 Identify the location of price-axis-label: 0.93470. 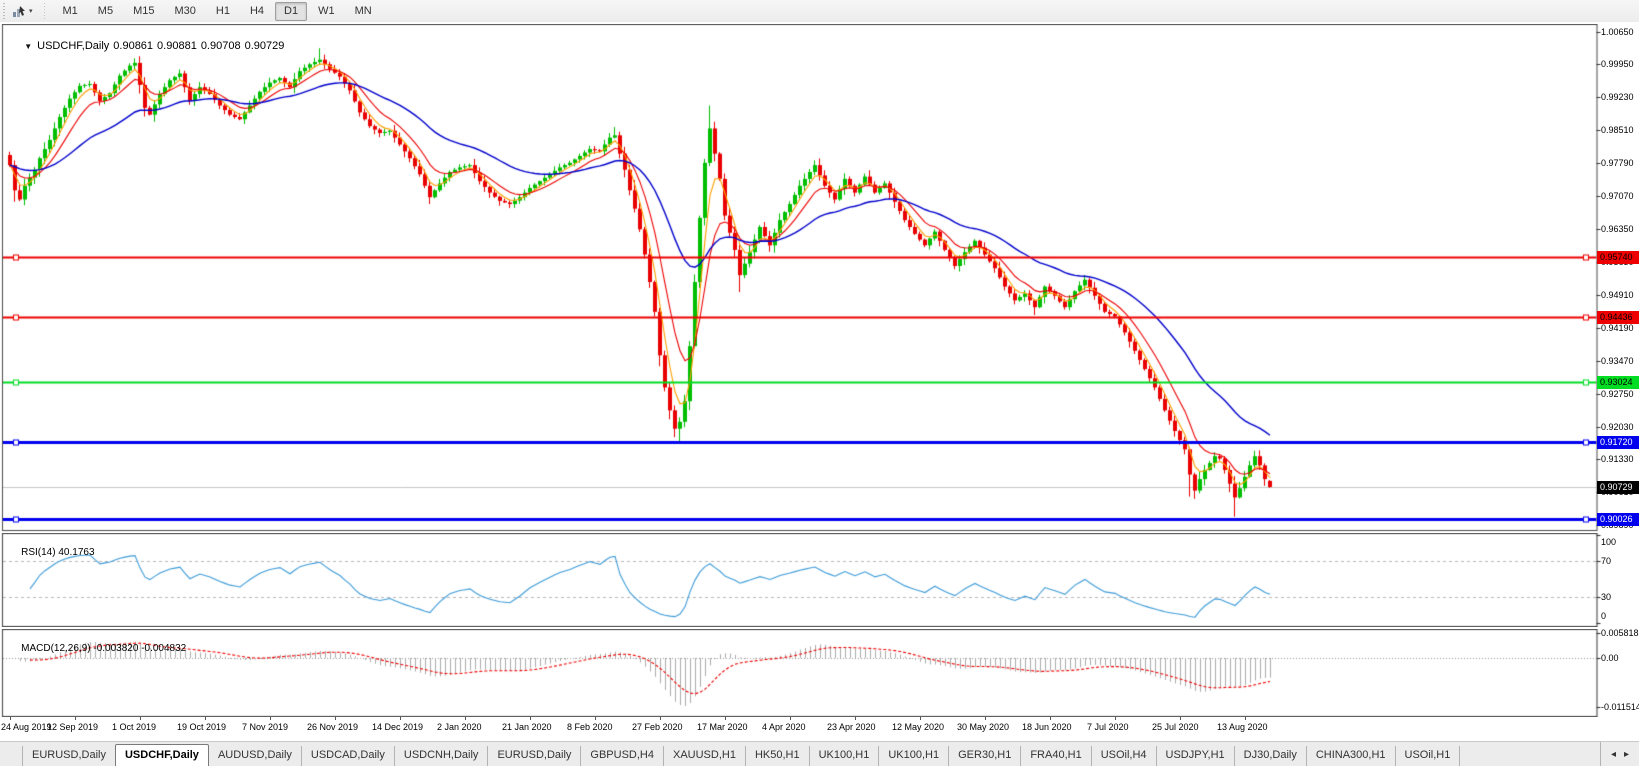
(1617, 361).